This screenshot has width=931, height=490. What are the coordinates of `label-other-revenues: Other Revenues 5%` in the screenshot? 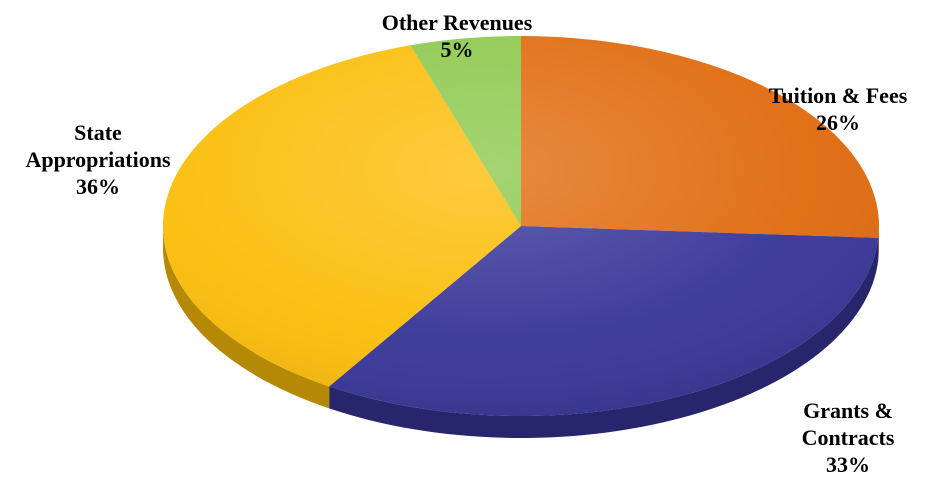 It's located at (457, 36).